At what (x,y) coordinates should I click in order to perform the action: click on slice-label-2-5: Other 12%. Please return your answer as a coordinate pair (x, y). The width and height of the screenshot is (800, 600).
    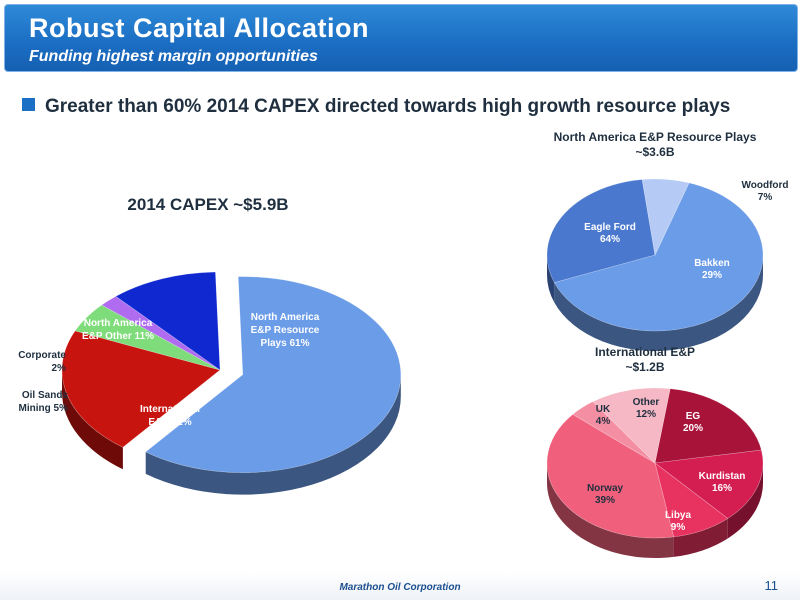
    Looking at the image, I should click on (646, 408).